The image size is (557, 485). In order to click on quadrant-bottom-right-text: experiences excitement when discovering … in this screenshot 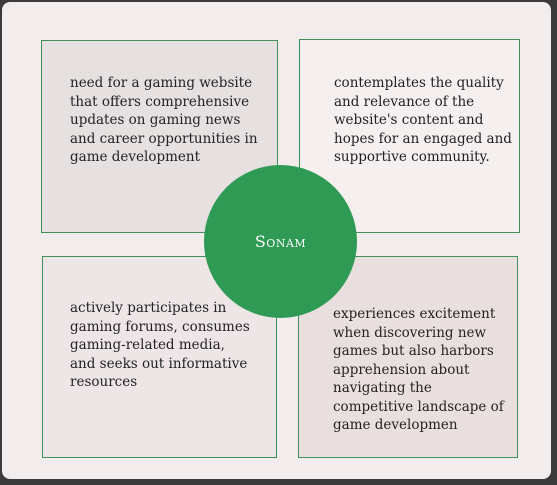, I will do `click(418, 369)`.